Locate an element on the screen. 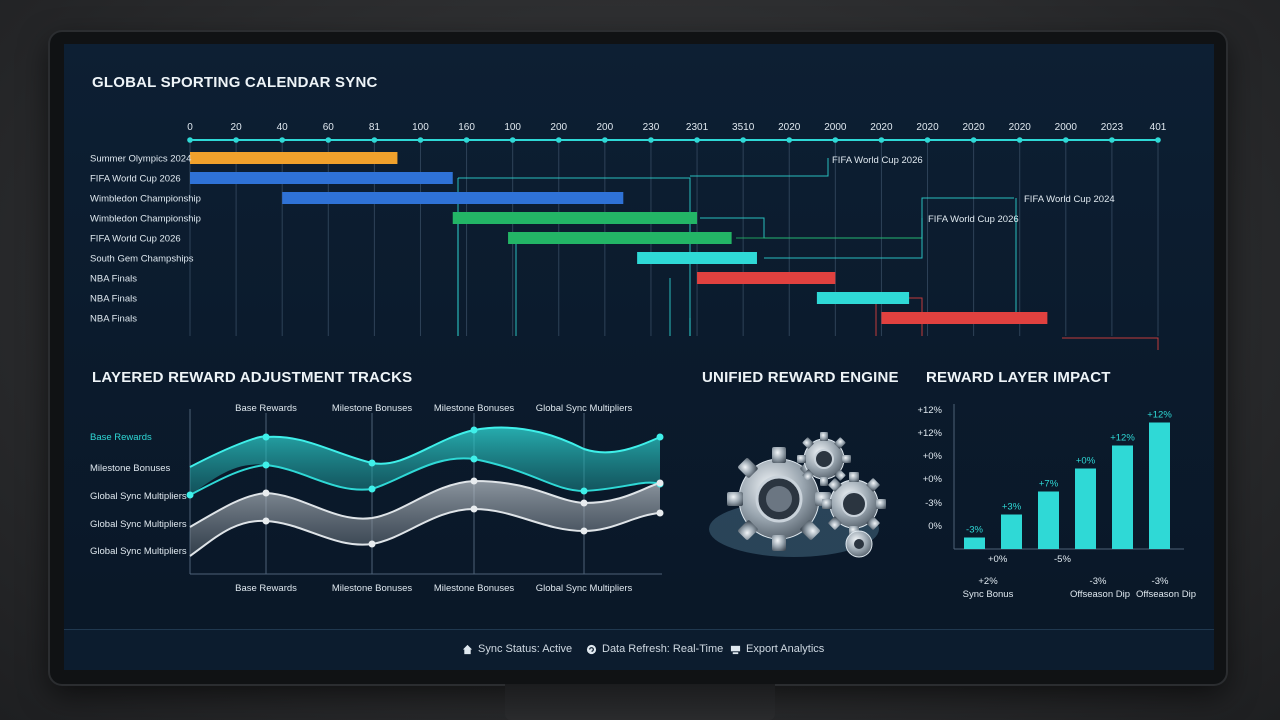 This screenshot has height=720, width=1280. data-refresh-item: Data Refresh: Real-Time is located at coordinates (654, 649).